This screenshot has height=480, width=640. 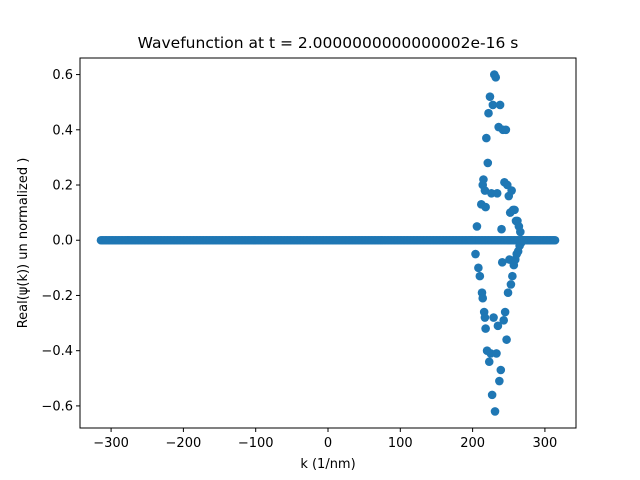 I want to click on x-axis: −300 −200 −100 0 100 200 300, so click(x=325, y=439).